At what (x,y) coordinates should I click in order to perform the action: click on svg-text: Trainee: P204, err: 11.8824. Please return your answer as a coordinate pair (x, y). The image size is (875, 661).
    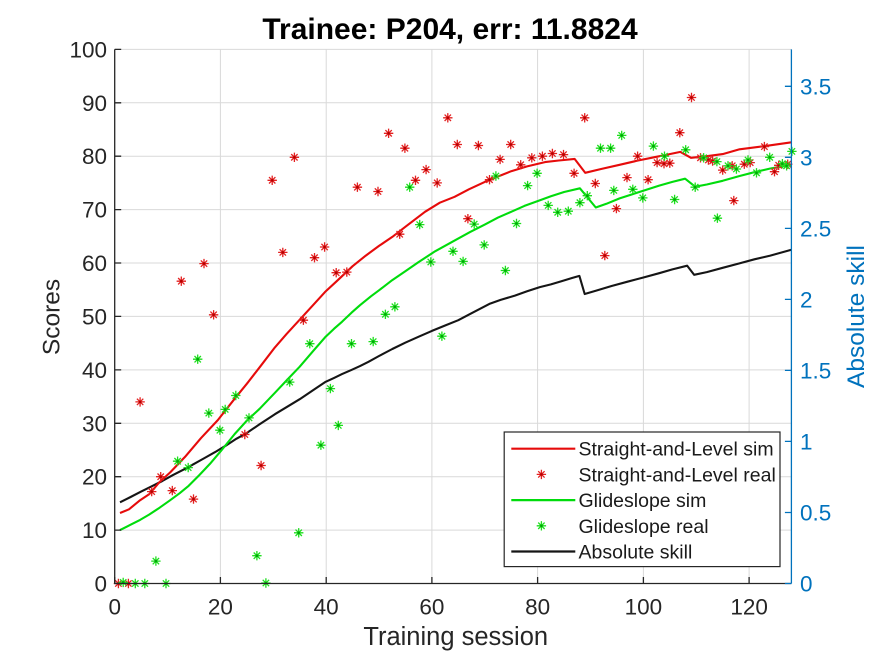
    Looking at the image, I should click on (450, 29).